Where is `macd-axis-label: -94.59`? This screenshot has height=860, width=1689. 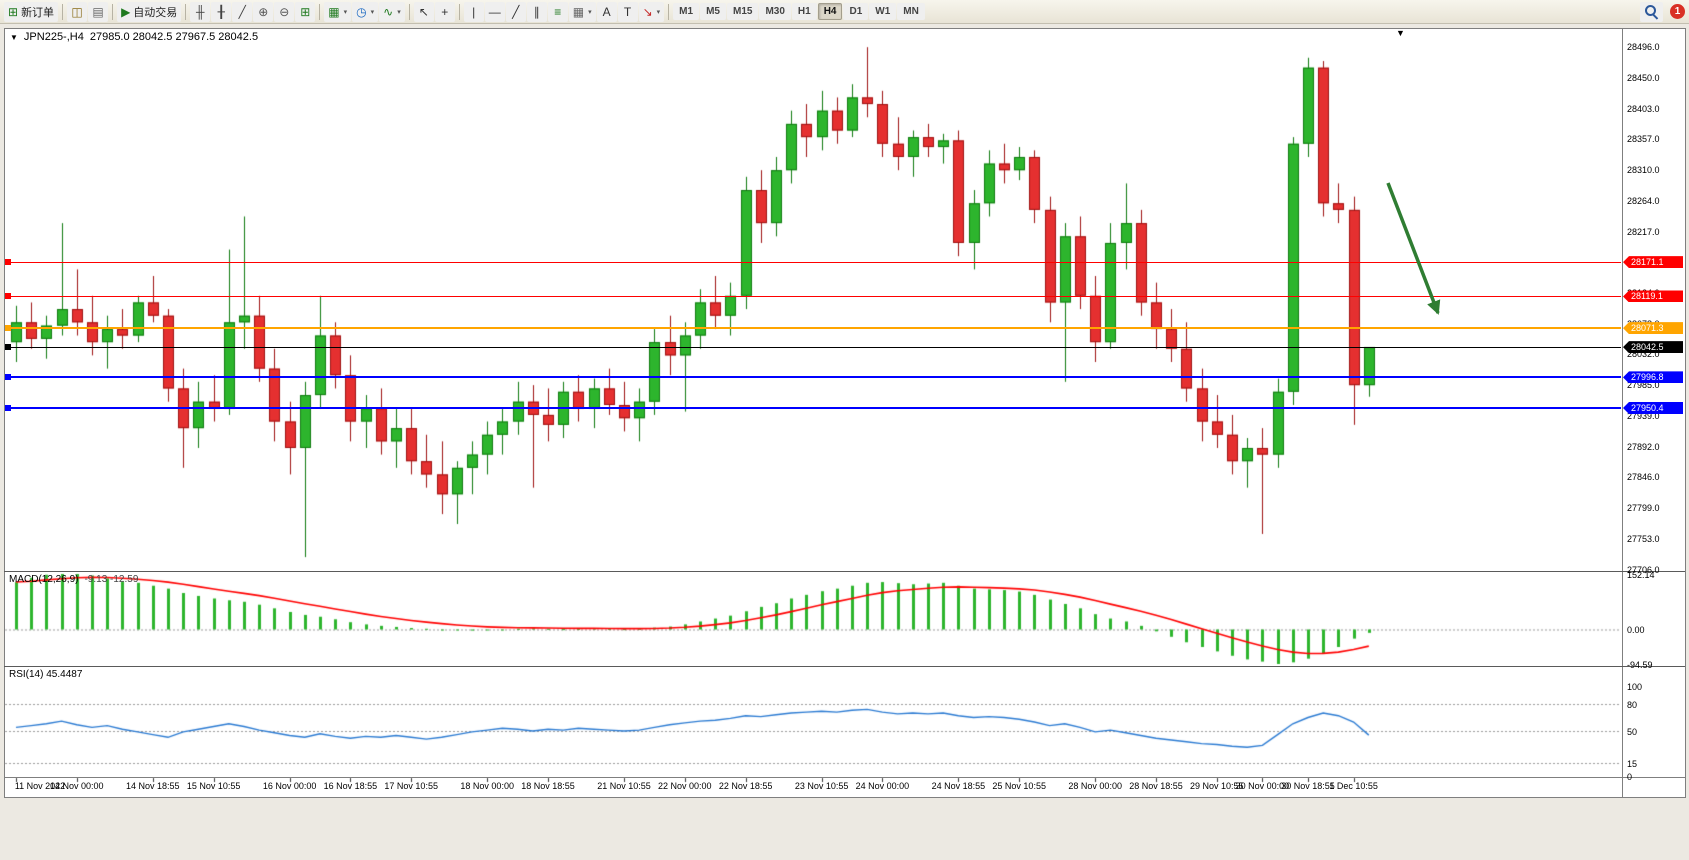
macd-axis-label: -94.59 is located at coordinates (1640, 665).